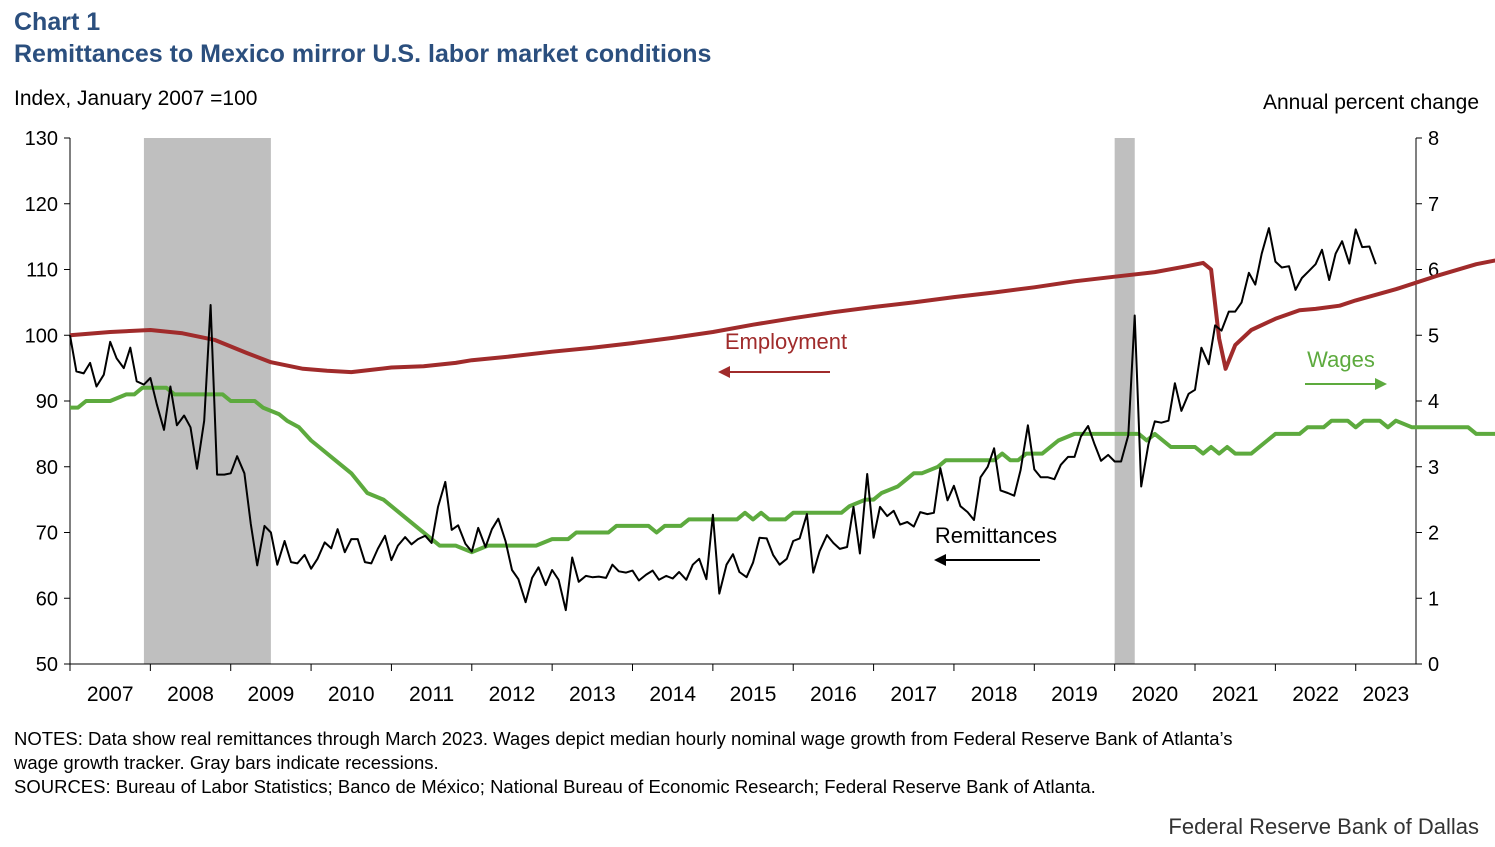 This screenshot has height=847, width=1495. Describe the element at coordinates (42, 271) in the screenshot. I see `y-left-tick-label: 110` at that location.